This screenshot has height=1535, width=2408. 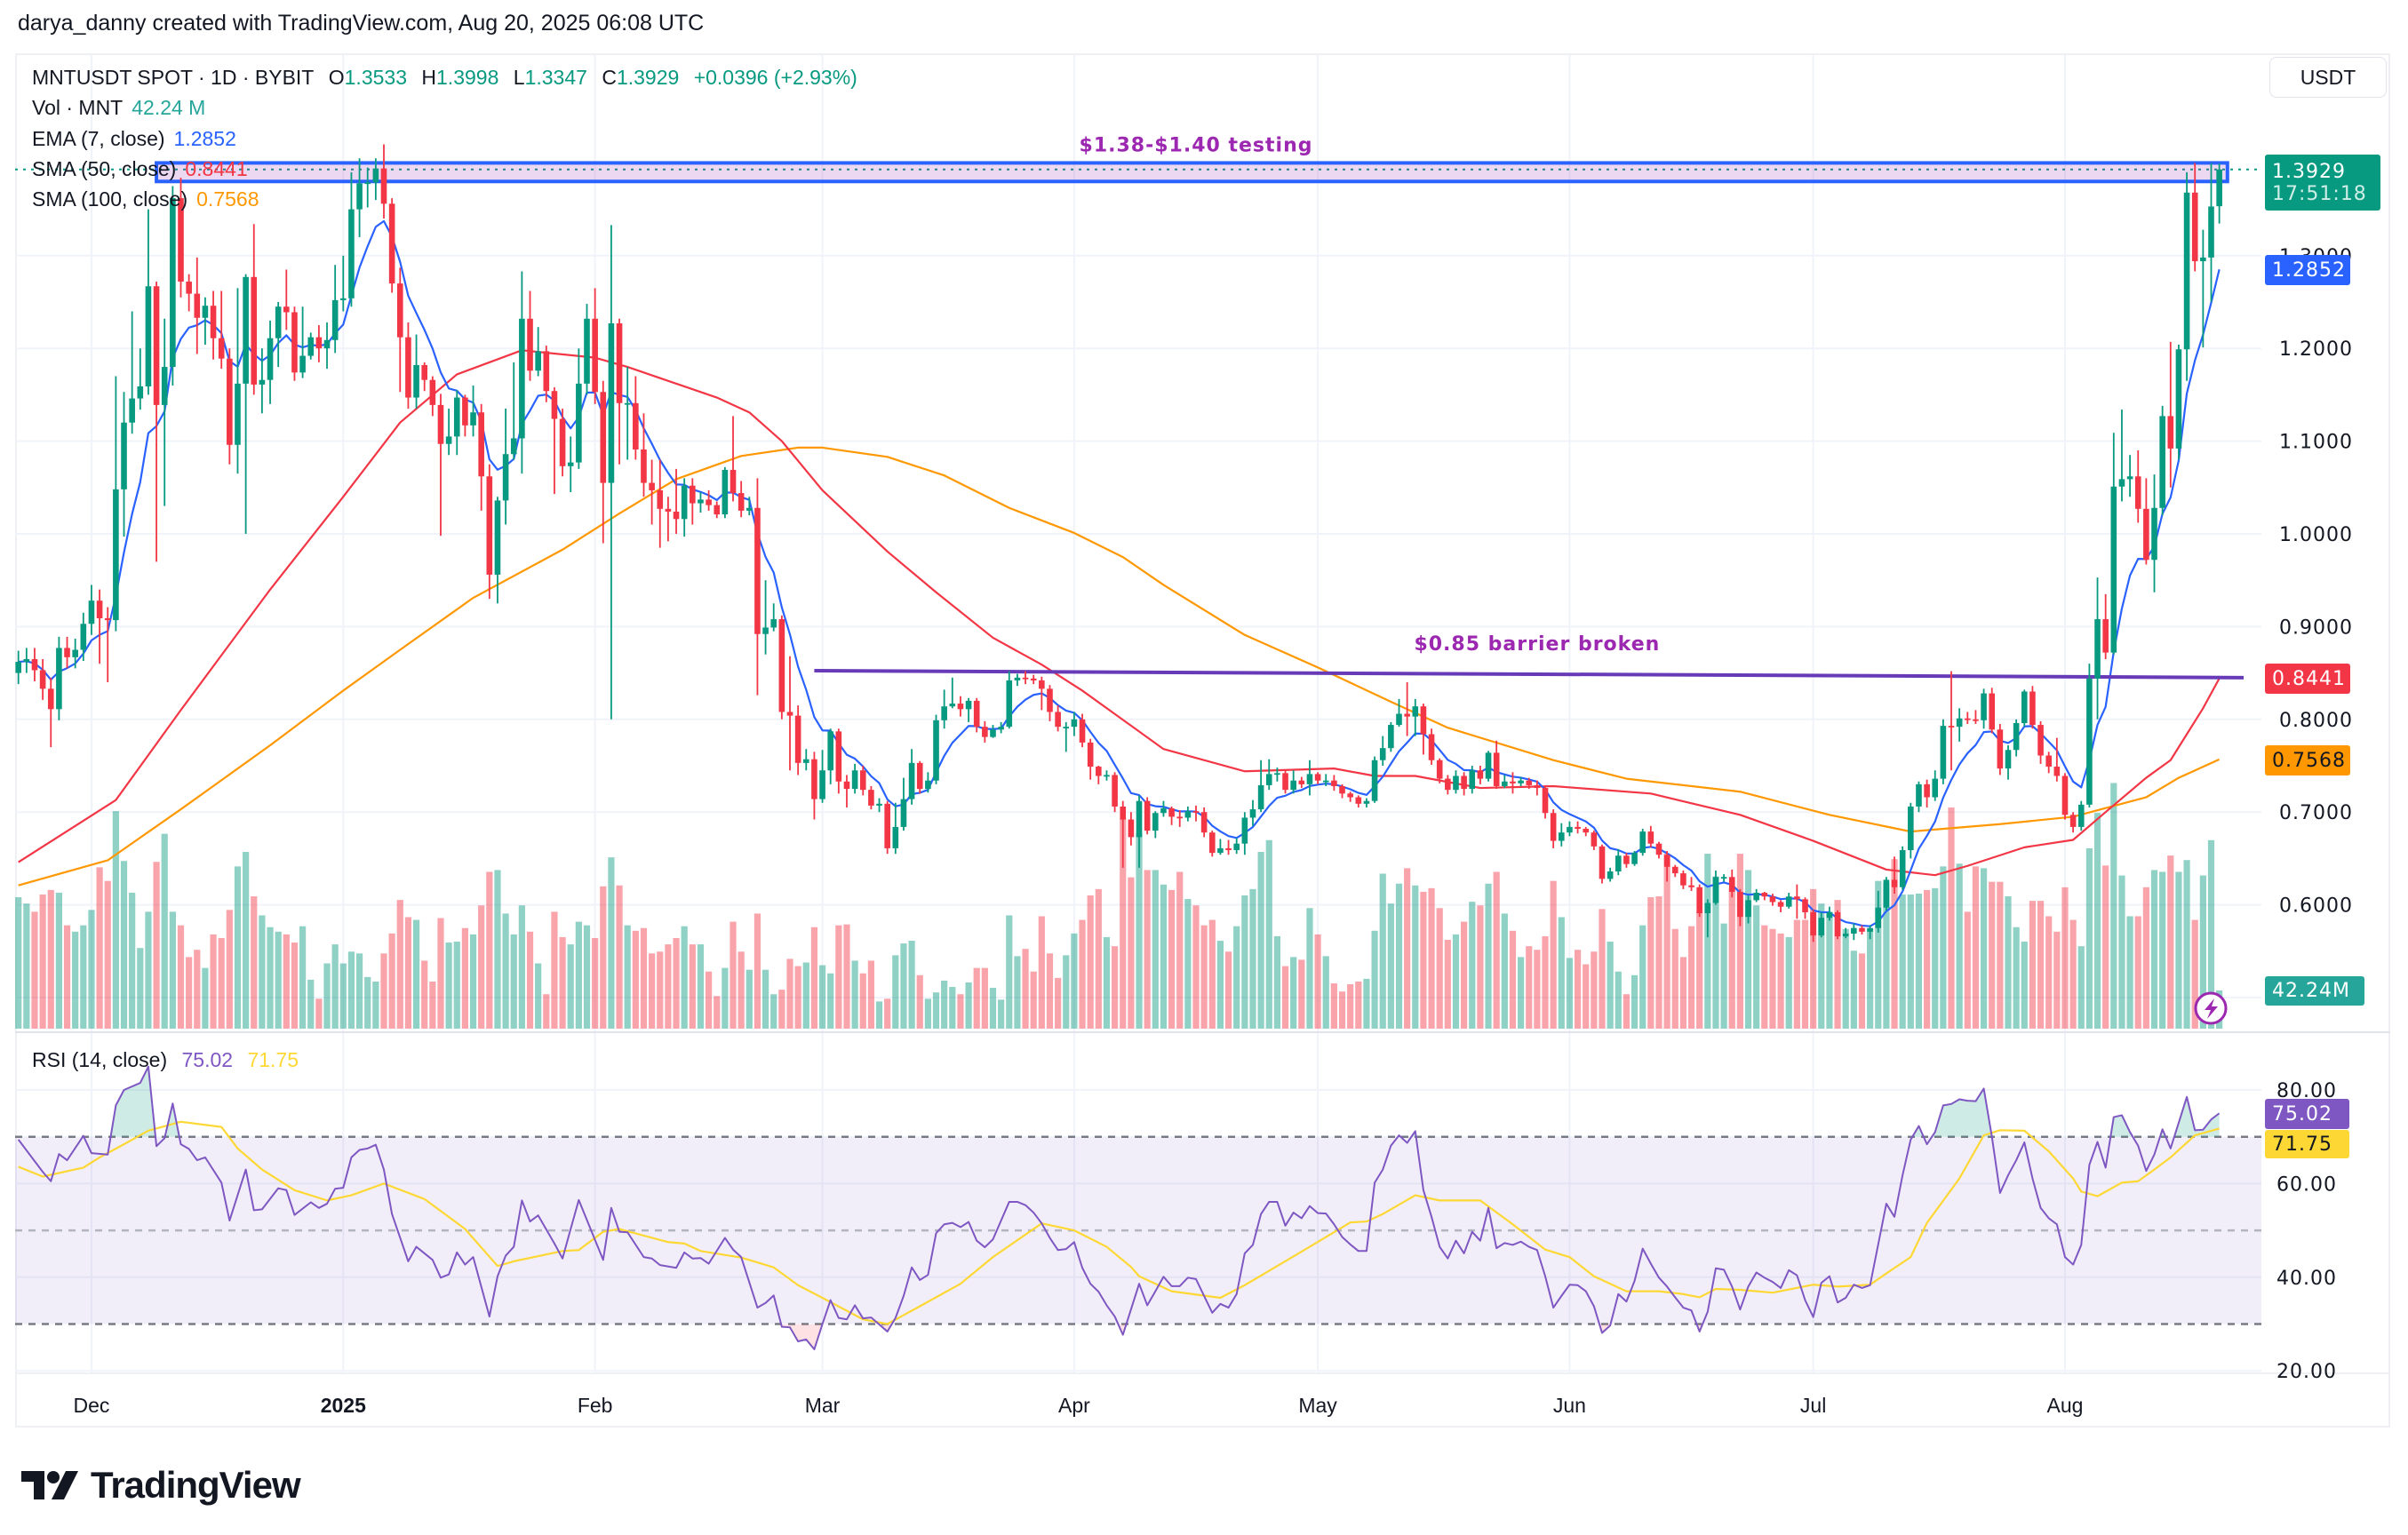 What do you see at coordinates (273, 1059) in the screenshot?
I see `rsi-ma-value: 71.75` at bounding box center [273, 1059].